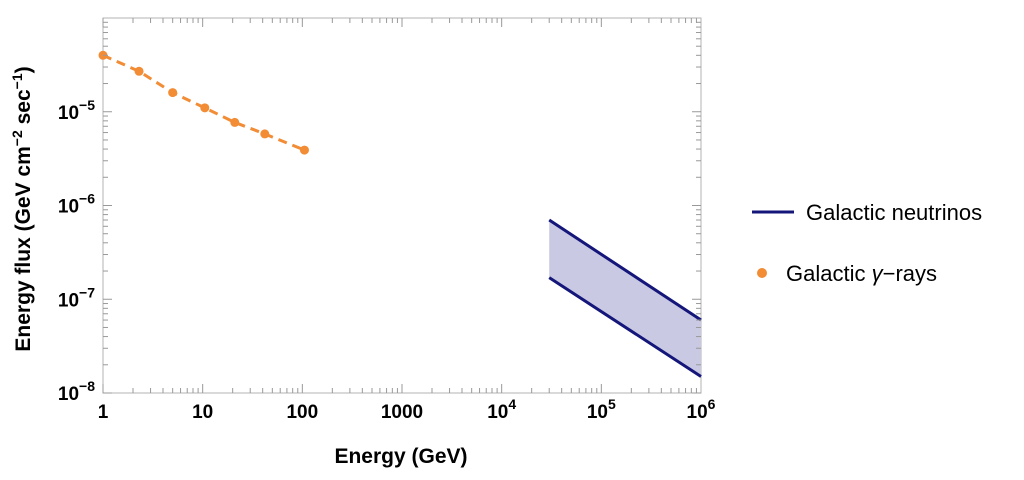 This screenshot has height=480, width=1024. What do you see at coordinates (894, 212) in the screenshot?
I see `legend-label-neutrinos: Galactic neutrinos` at bounding box center [894, 212].